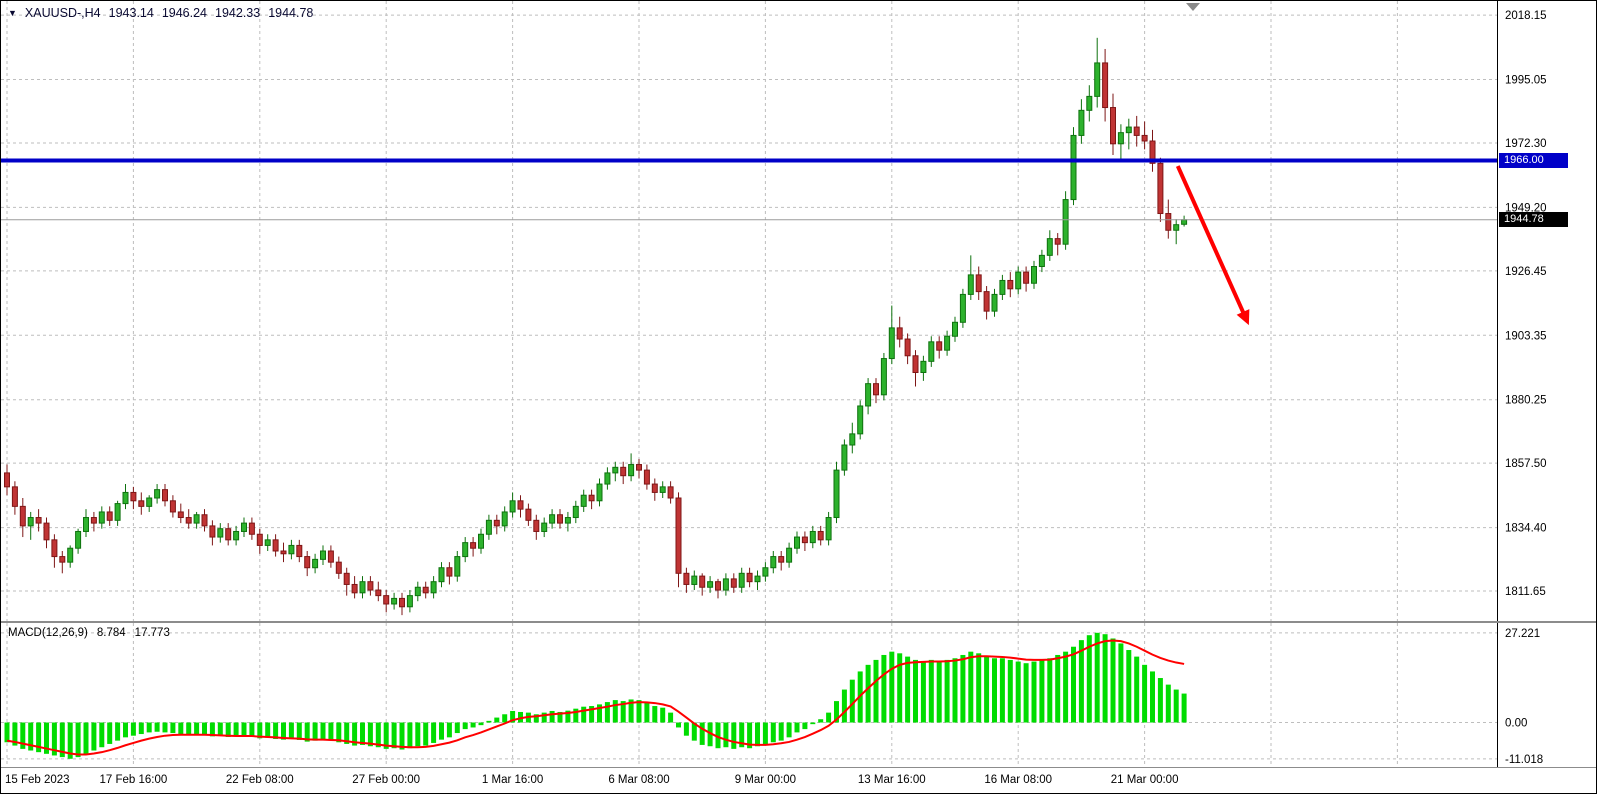 The height and width of the screenshot is (811, 1597). What do you see at coordinates (1243, 317) in the screenshot?
I see `trend-arrow-head` at bounding box center [1243, 317].